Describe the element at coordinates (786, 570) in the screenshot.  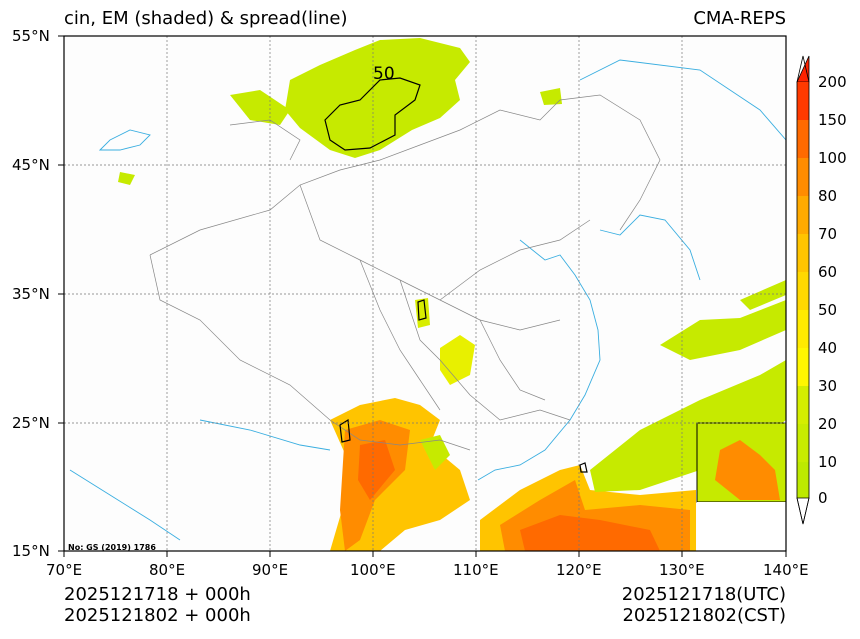
I see `lon-tick: 140°E` at that location.